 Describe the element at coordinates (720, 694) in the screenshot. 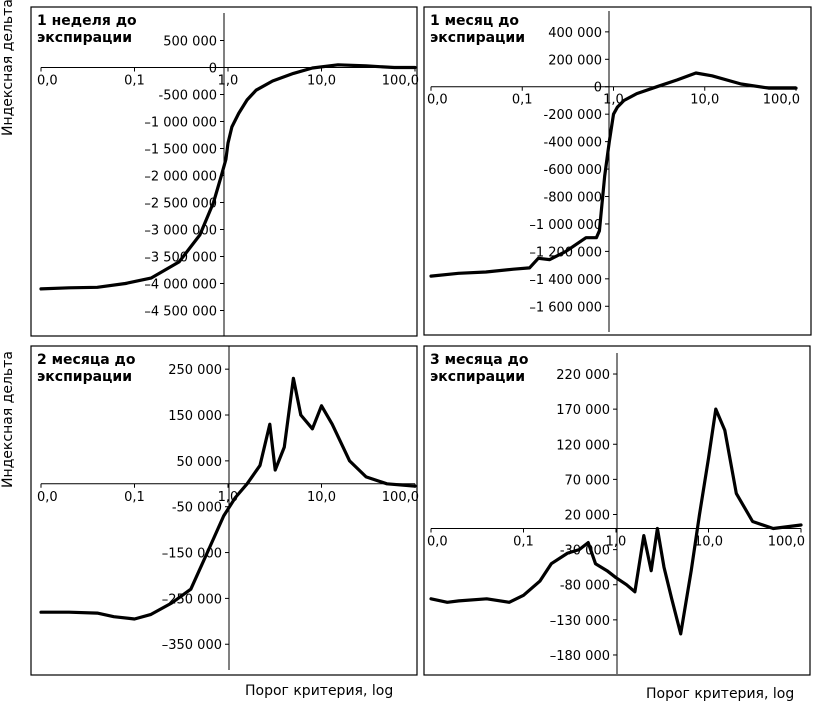

I see `x-axis-label-right: Порог критерия, log` at that location.